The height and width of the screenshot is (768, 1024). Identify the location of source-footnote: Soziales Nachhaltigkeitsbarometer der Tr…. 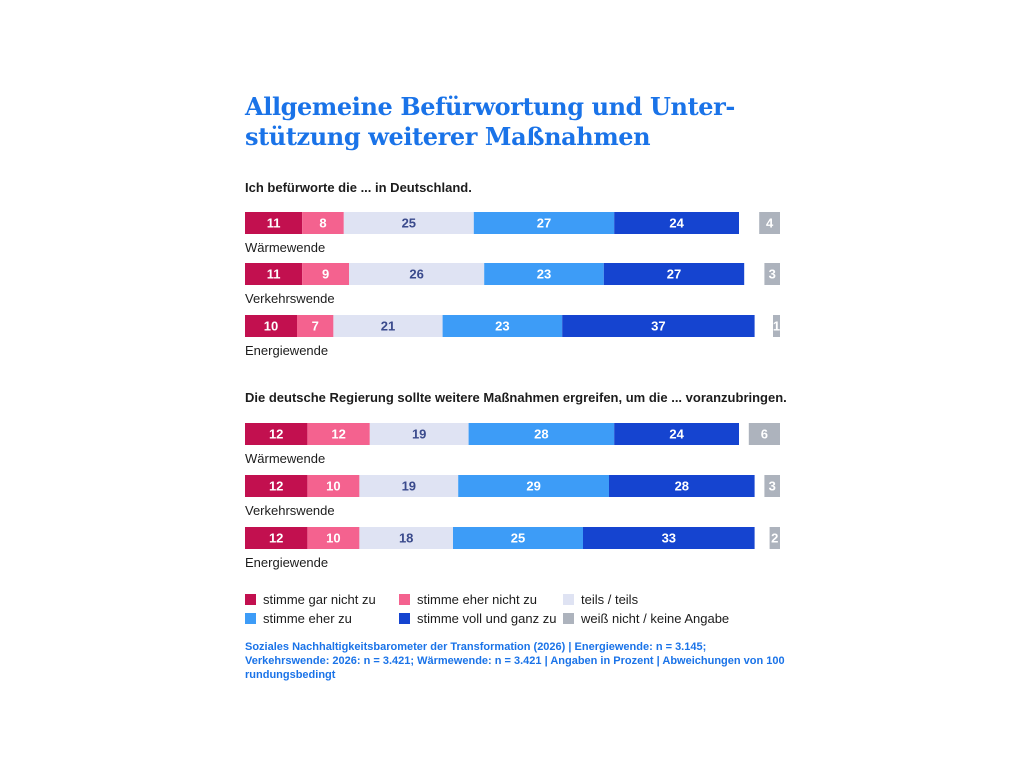
(515, 661).